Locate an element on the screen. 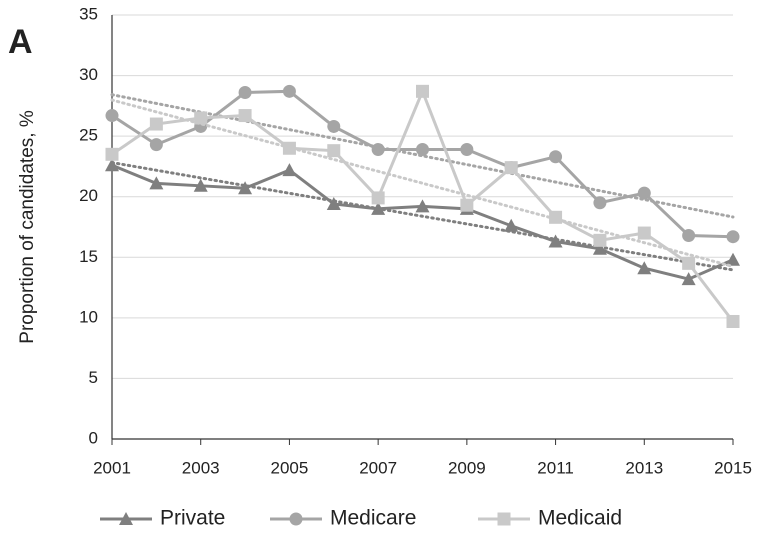  panel-label: A is located at coordinates (20, 42).